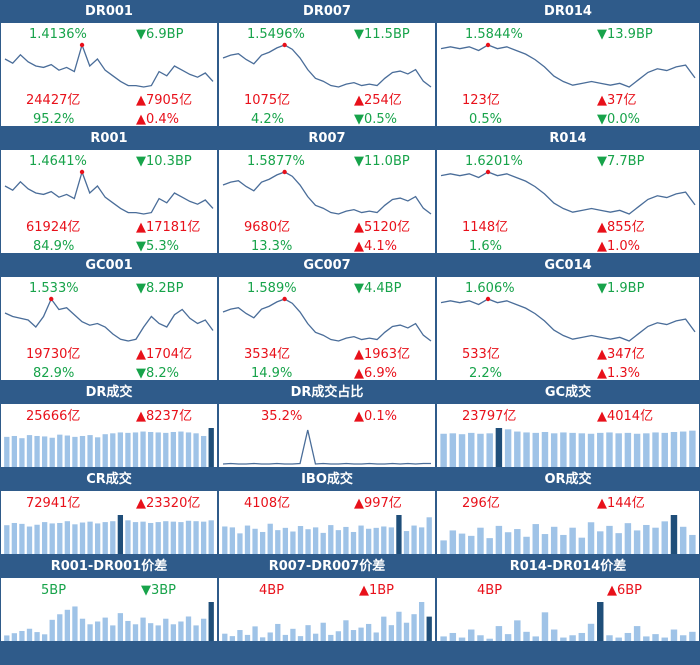  Describe the element at coordinates (53, 416) in the screenshot. I see `volume-value: 25666亿` at that location.